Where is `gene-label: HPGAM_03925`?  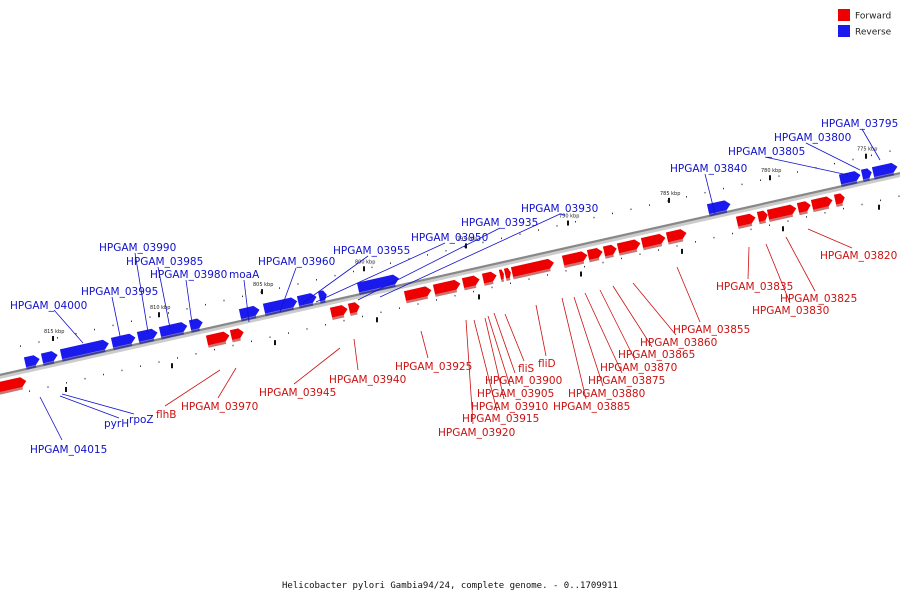 gene-label: HPGAM_03925 is located at coordinates (433, 367).